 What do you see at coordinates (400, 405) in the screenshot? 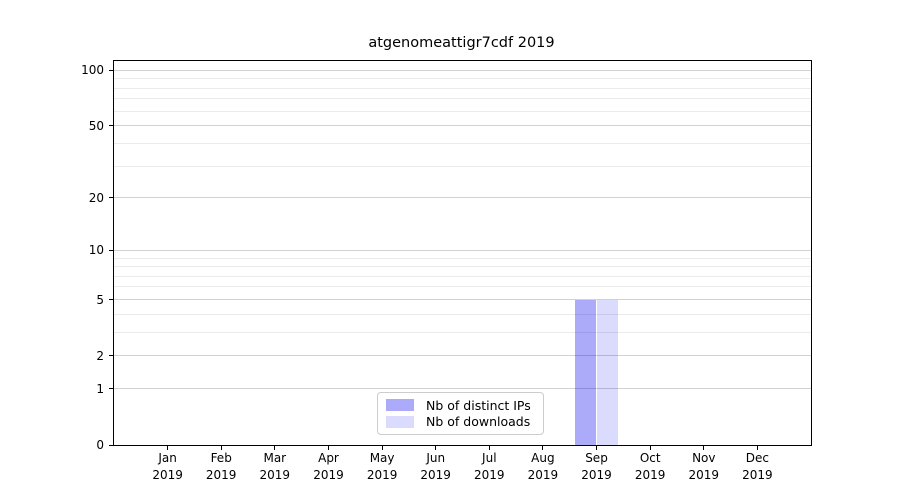
I see `legend-swatch-distinct-ips-icon` at bounding box center [400, 405].